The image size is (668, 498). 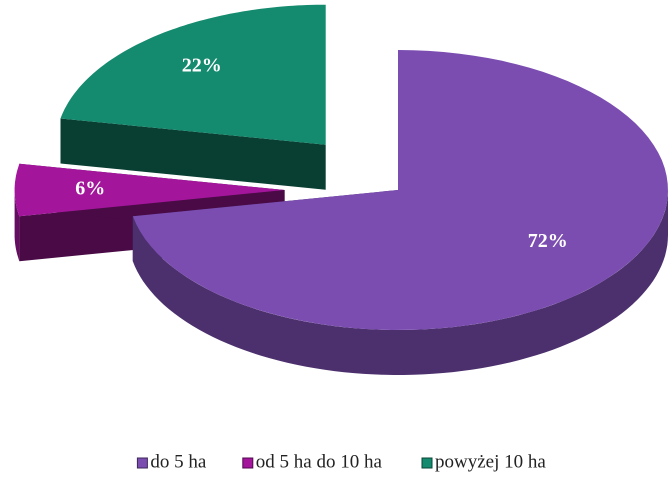 I want to click on data-label: 22%, so click(x=202, y=66).